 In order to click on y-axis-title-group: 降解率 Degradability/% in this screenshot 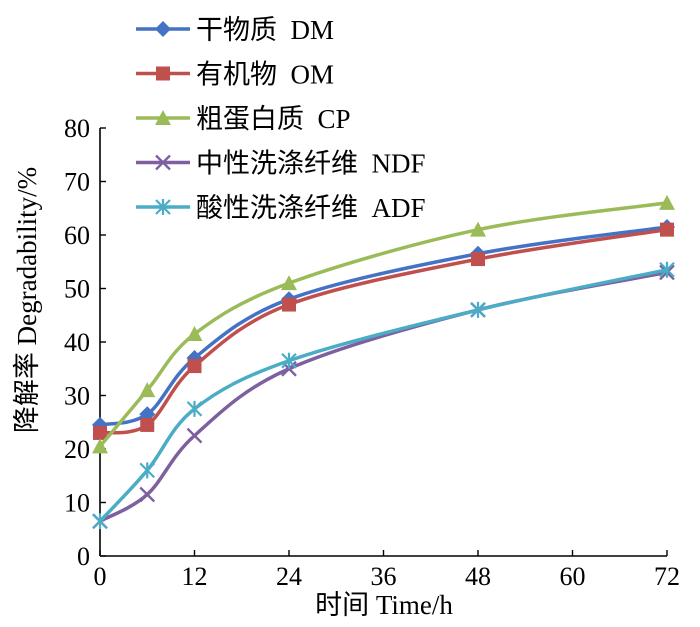, I will do `click(27, 300)`.